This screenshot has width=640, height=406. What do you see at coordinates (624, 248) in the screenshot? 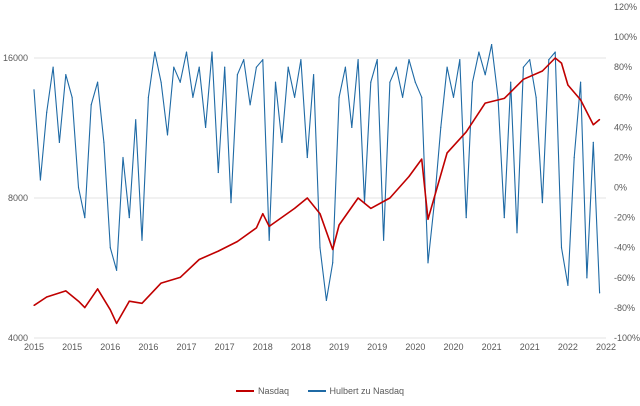
I see `right-tick-label: -40%` at bounding box center [624, 248].